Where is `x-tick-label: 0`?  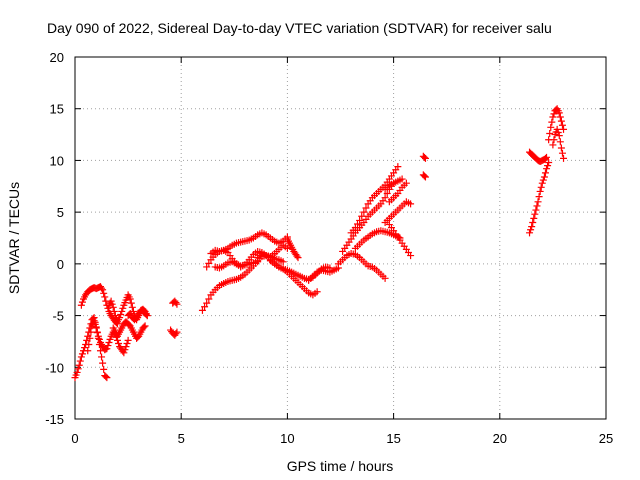 x-tick-label: 0 is located at coordinates (74, 438).